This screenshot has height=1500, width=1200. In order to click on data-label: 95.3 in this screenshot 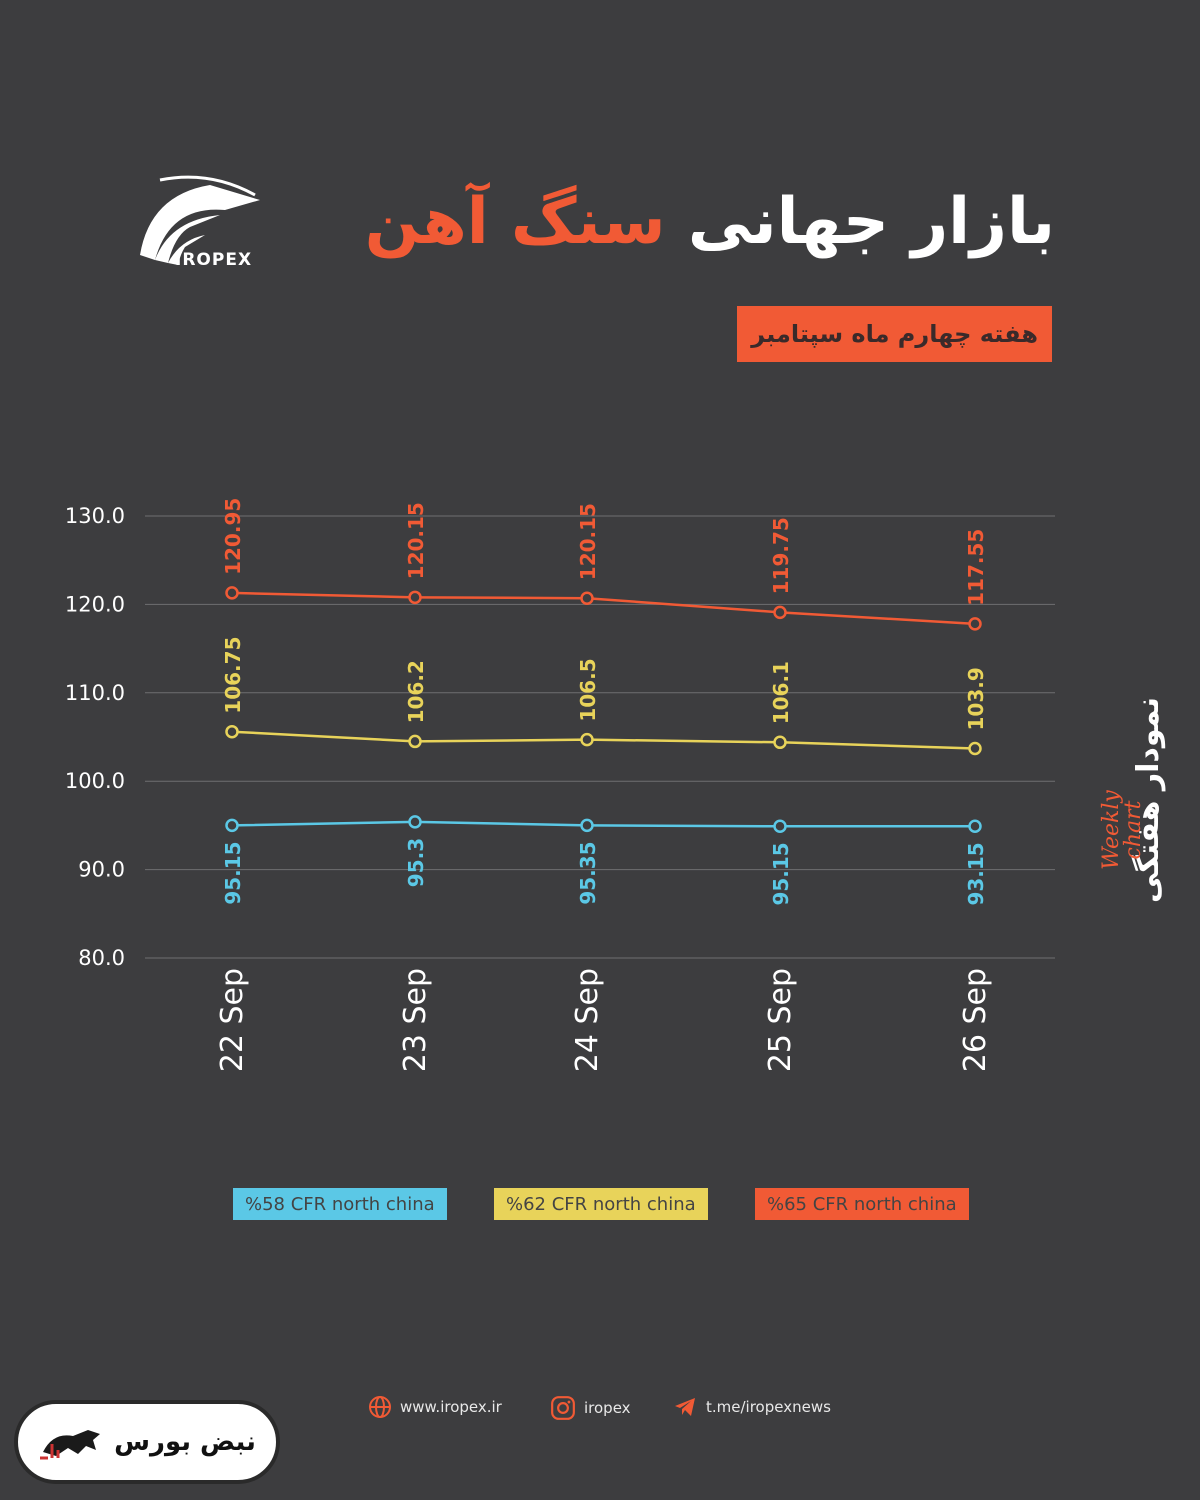, I will do `click(416, 862)`.